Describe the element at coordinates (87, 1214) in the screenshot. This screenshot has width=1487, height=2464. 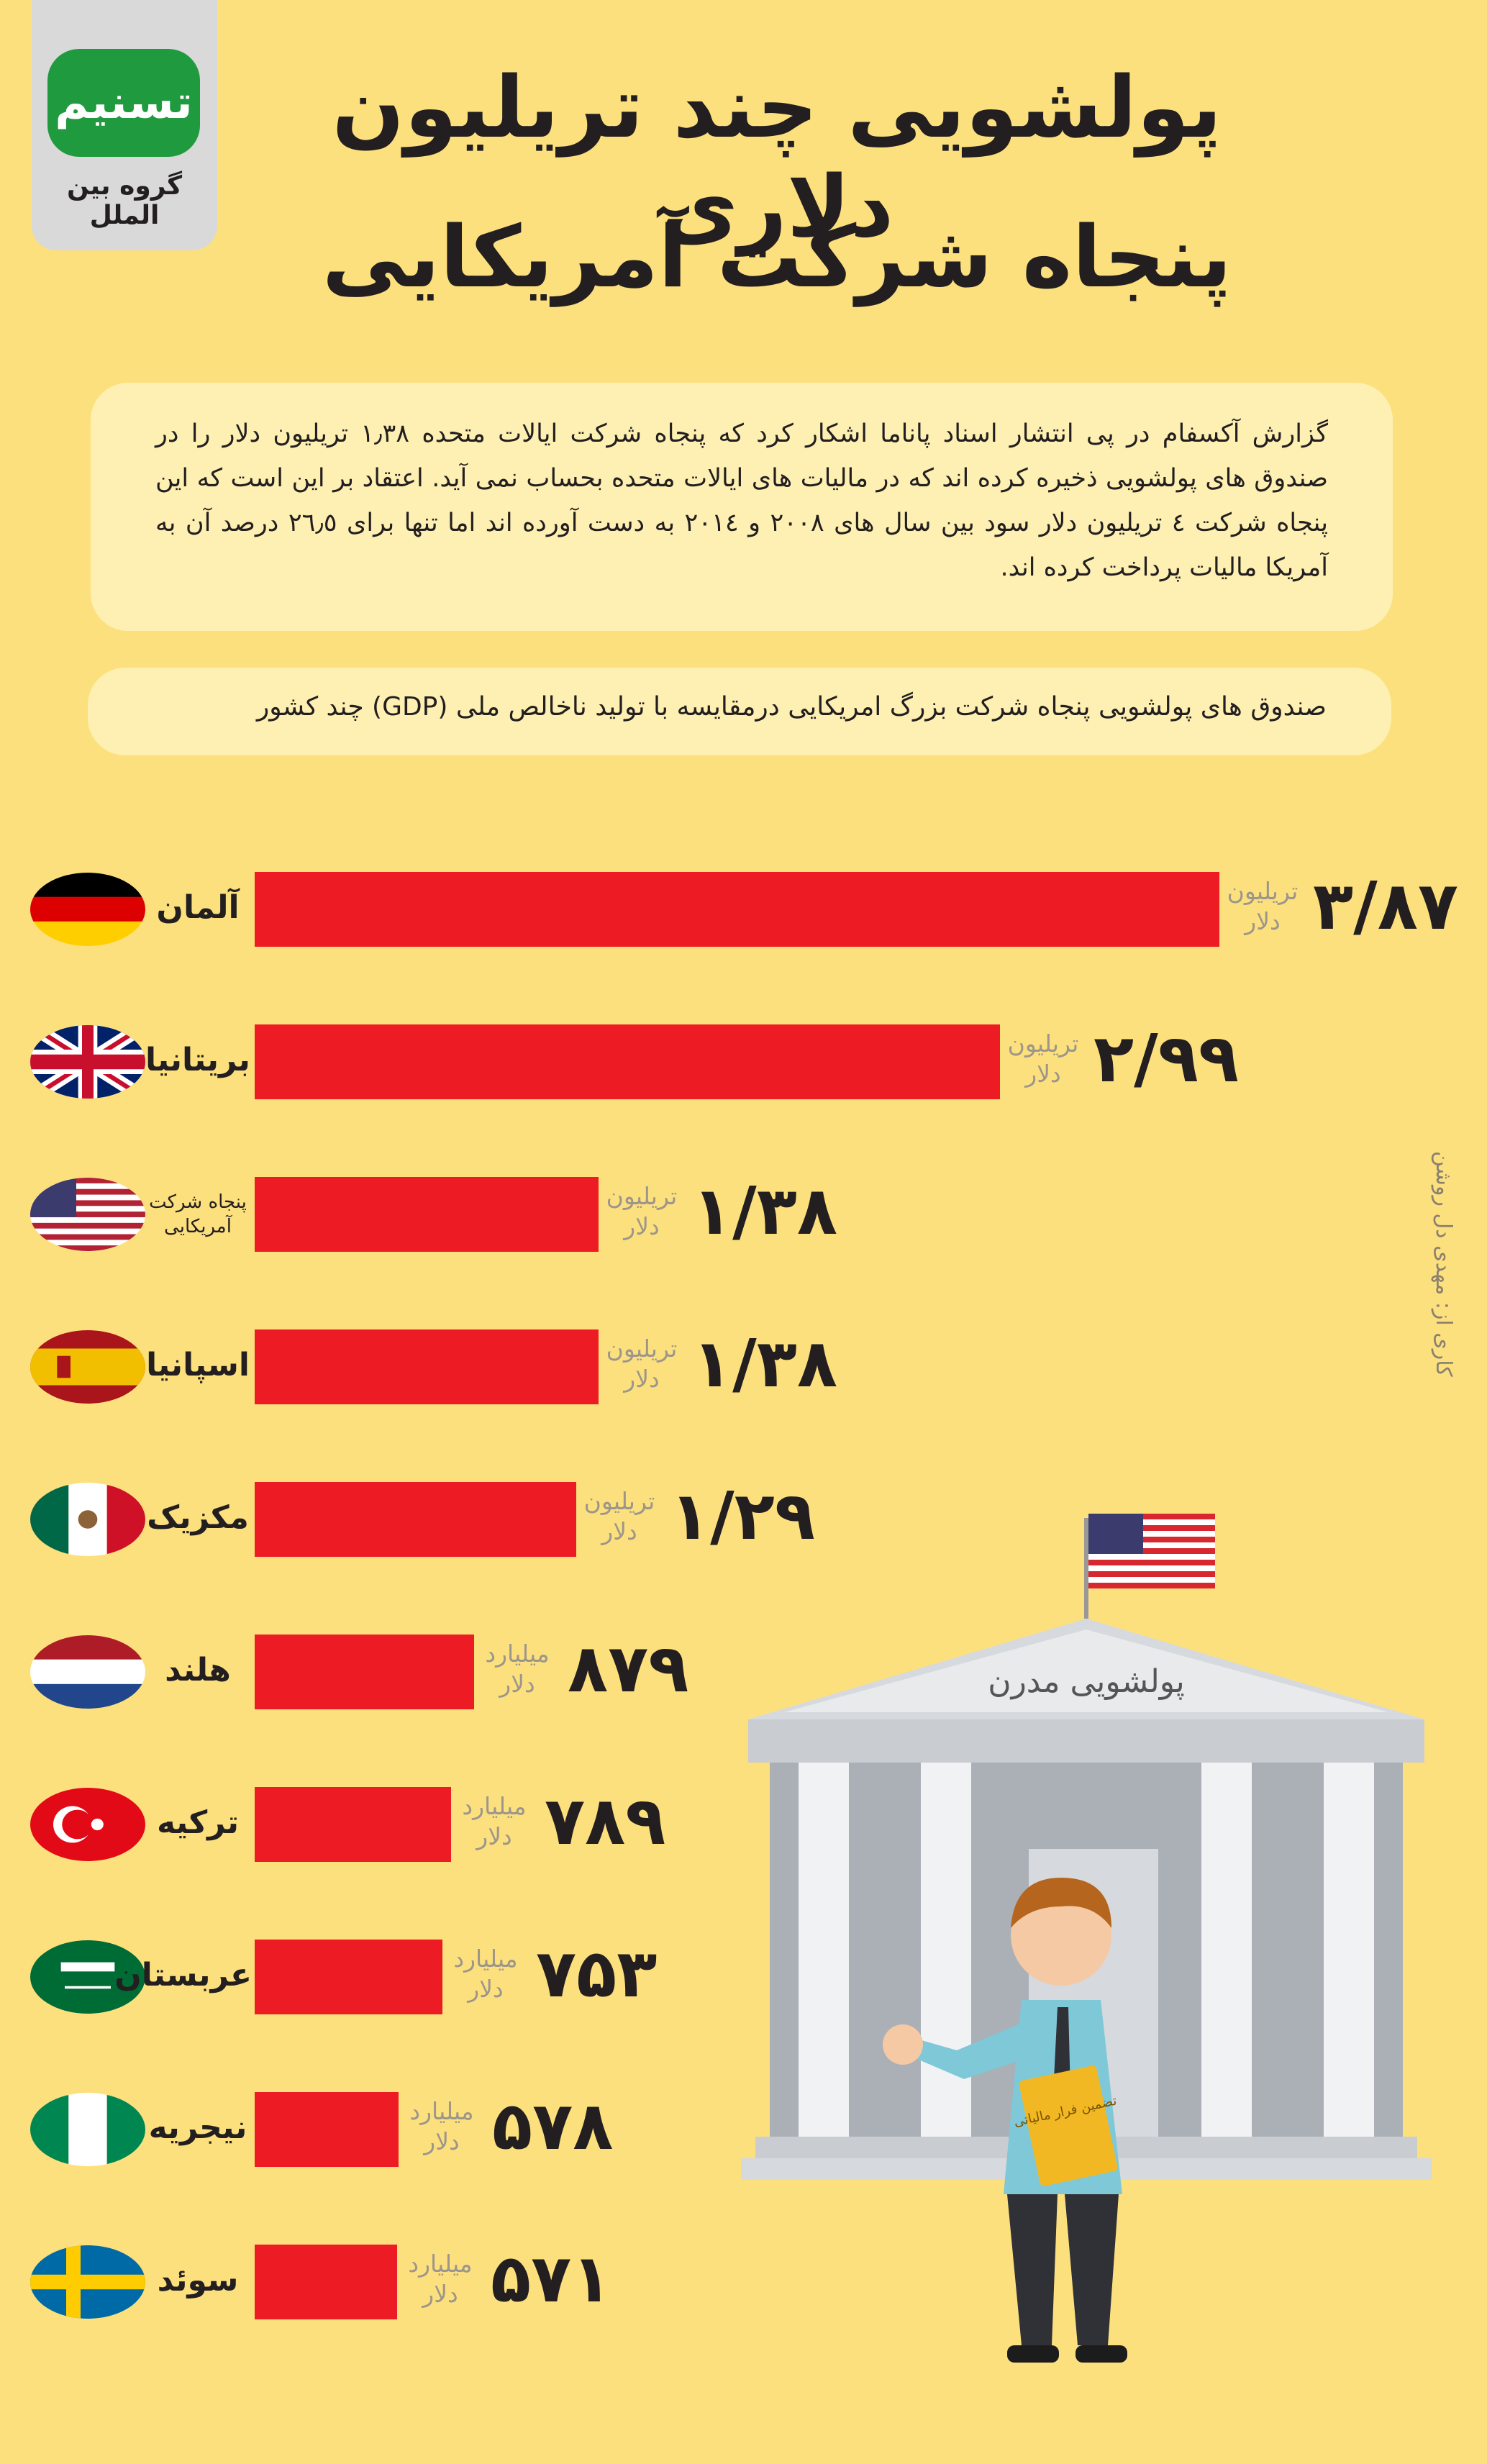
I see `usa-flag` at that location.